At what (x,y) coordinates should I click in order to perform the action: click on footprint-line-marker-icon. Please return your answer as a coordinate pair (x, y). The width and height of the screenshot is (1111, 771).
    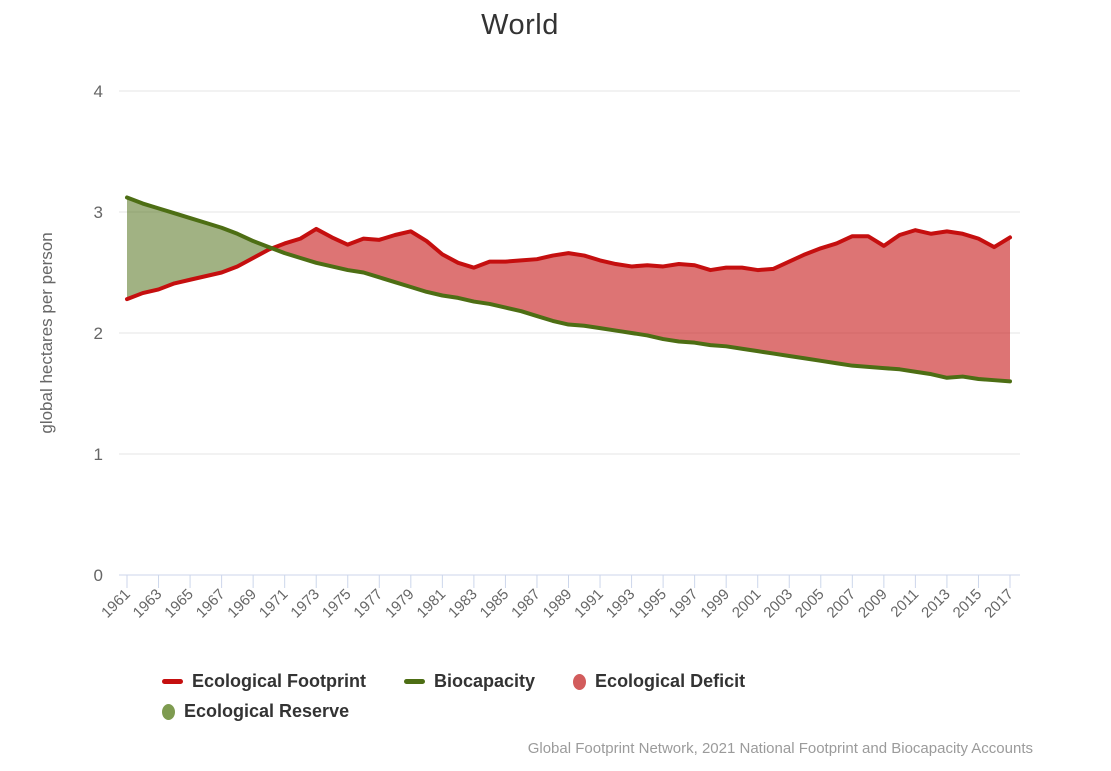
    Looking at the image, I should click on (172, 681).